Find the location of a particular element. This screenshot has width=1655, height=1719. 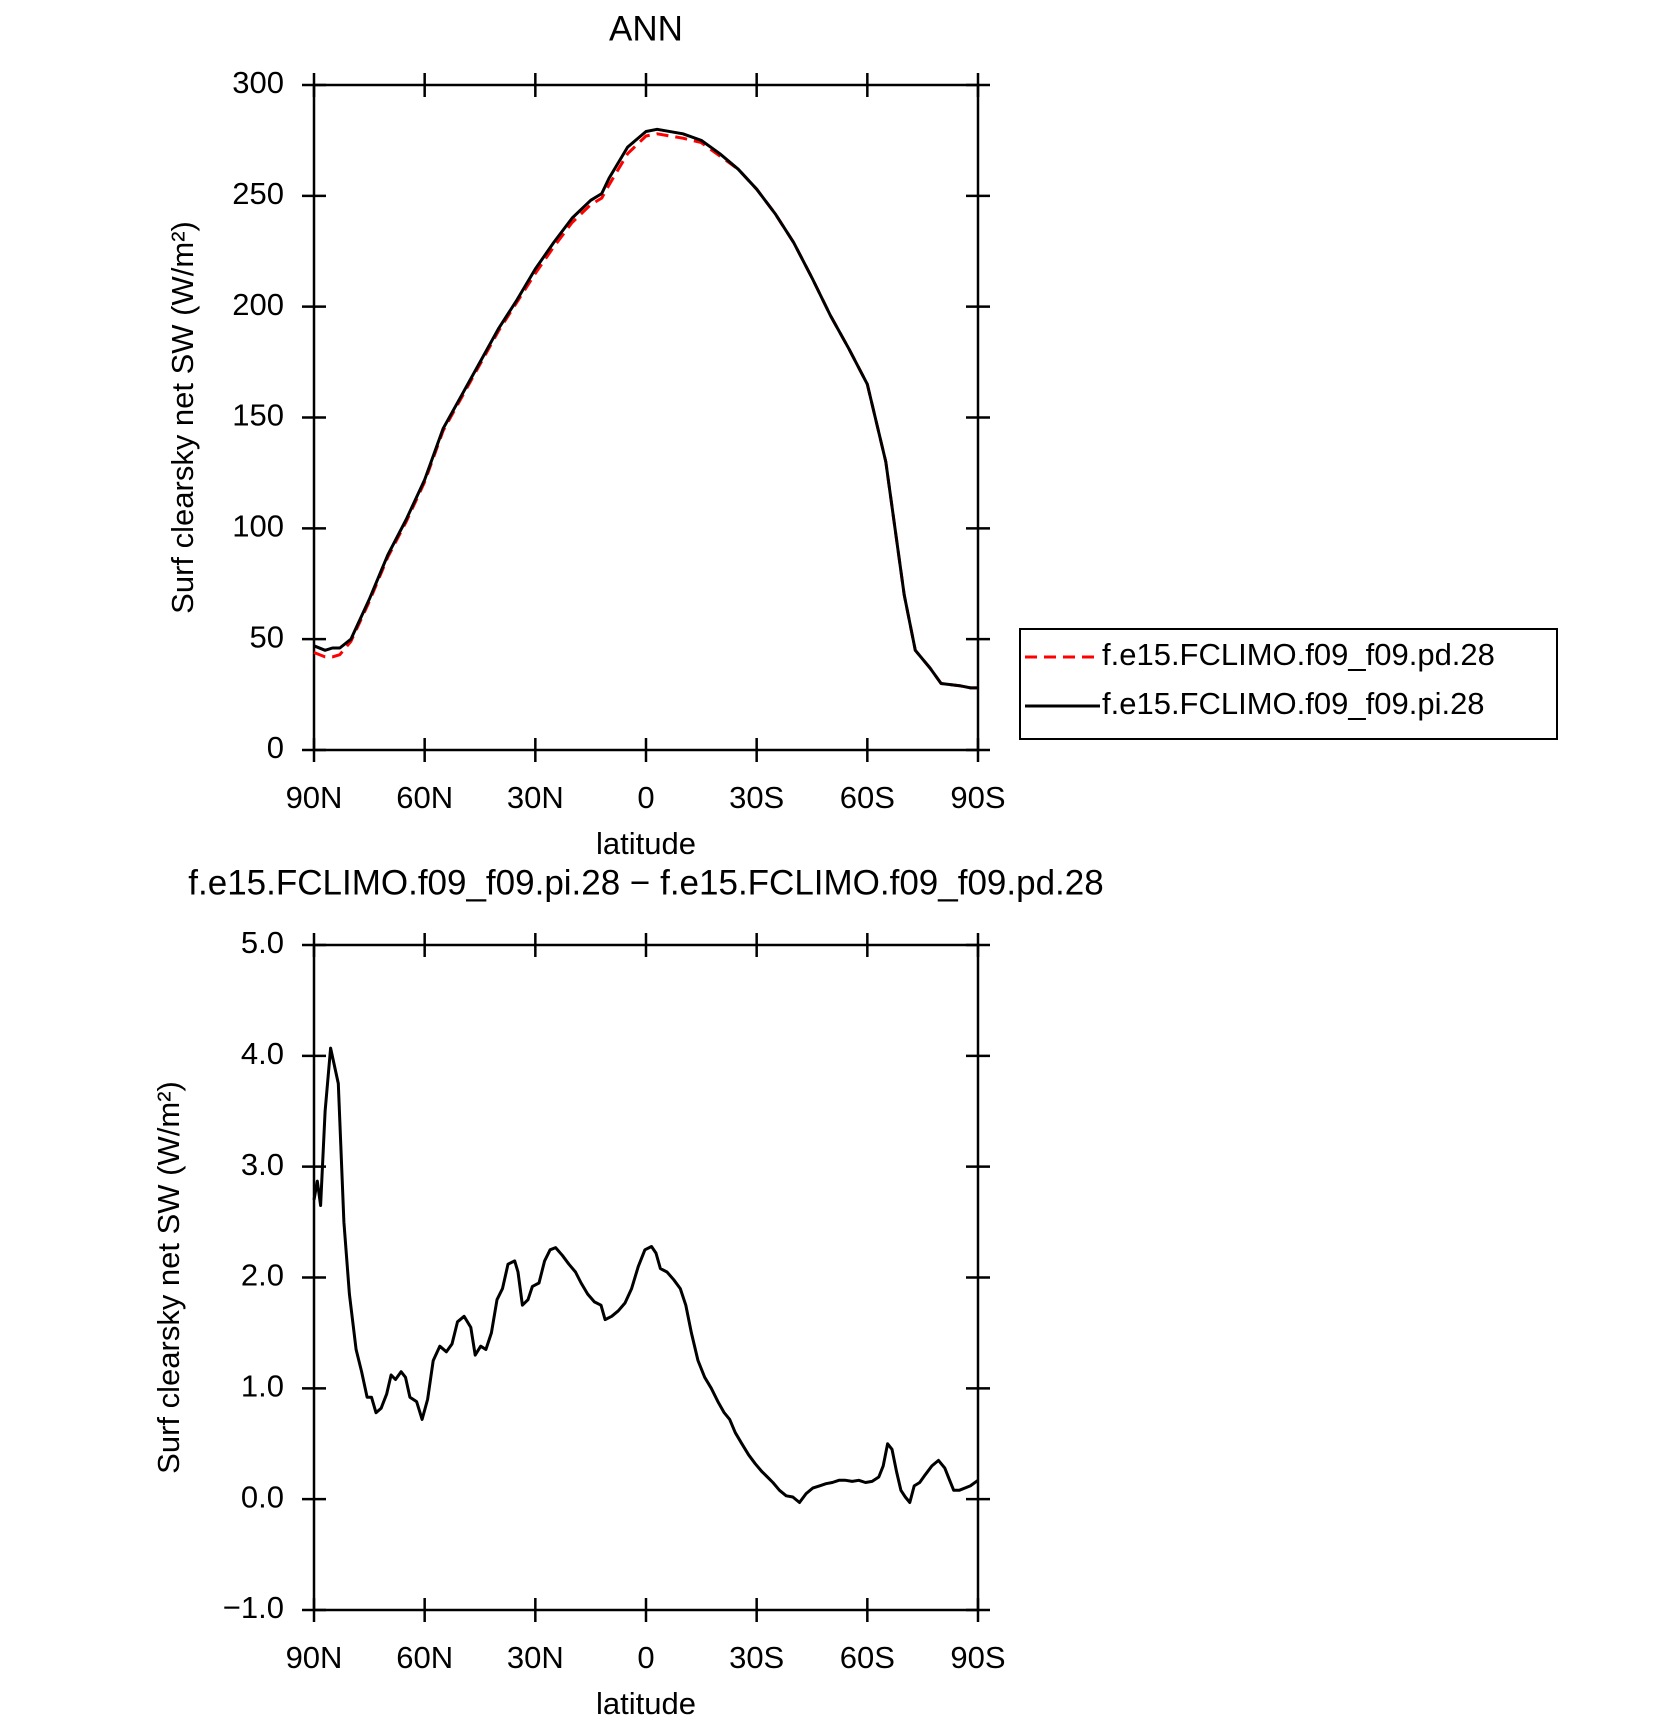

y-tick-label: 300 is located at coordinates (258, 82).